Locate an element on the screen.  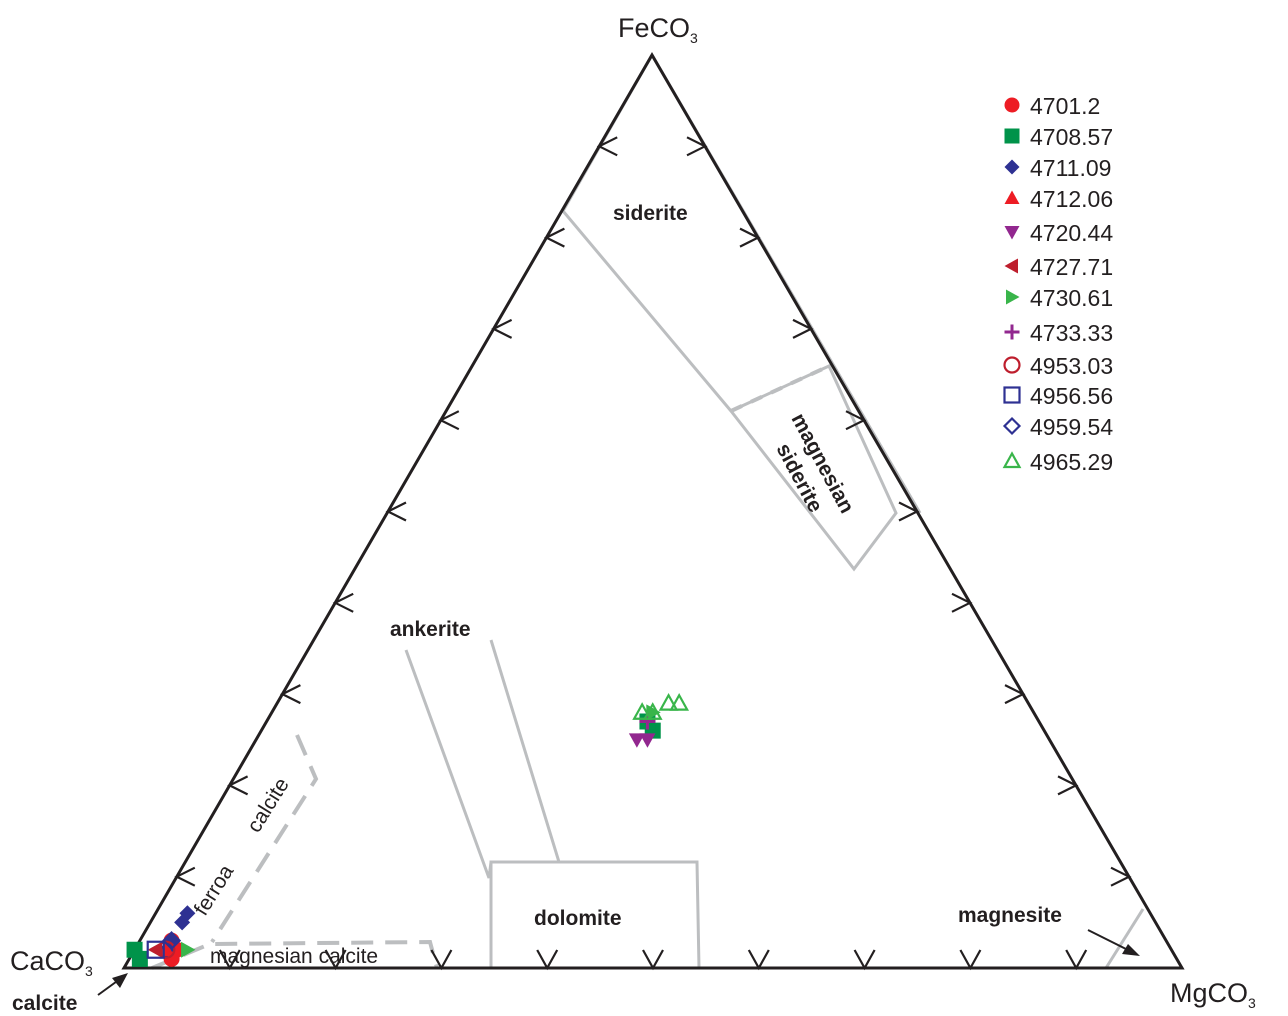
ankerite-field-boundary is located at coordinates (483, 759).